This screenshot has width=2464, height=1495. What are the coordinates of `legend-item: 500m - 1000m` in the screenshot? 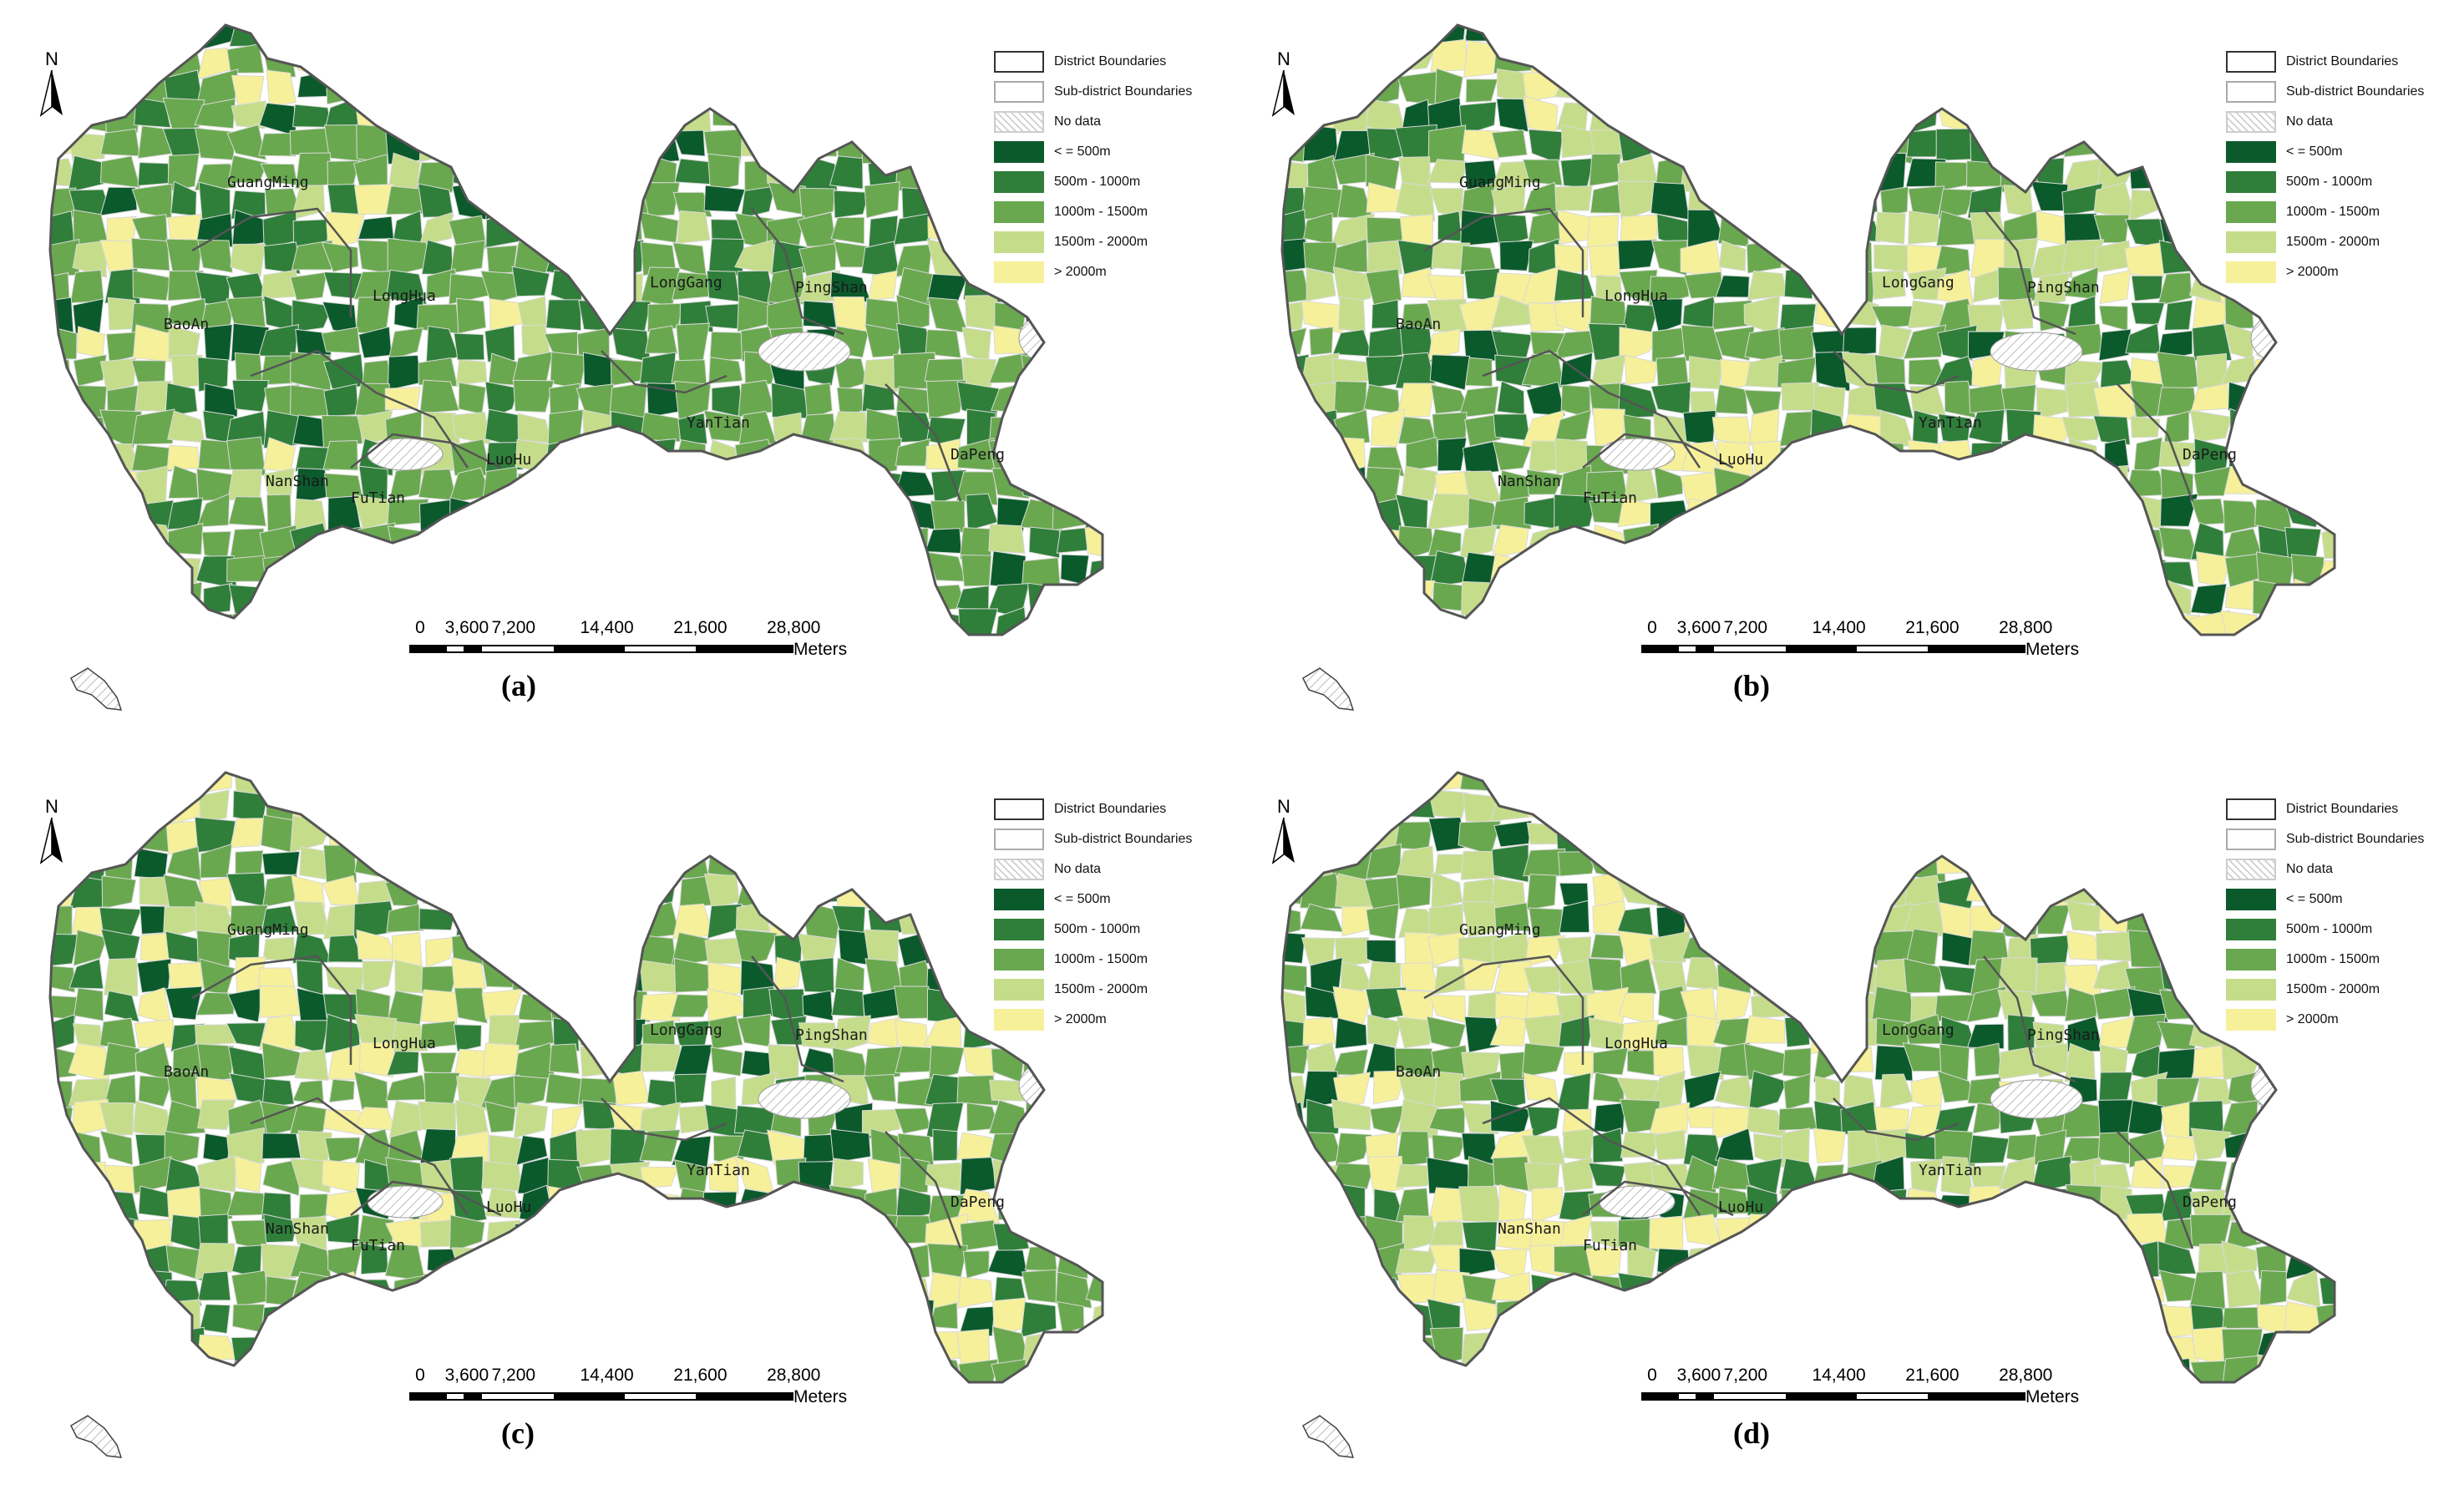 It's located at (1093, 182).